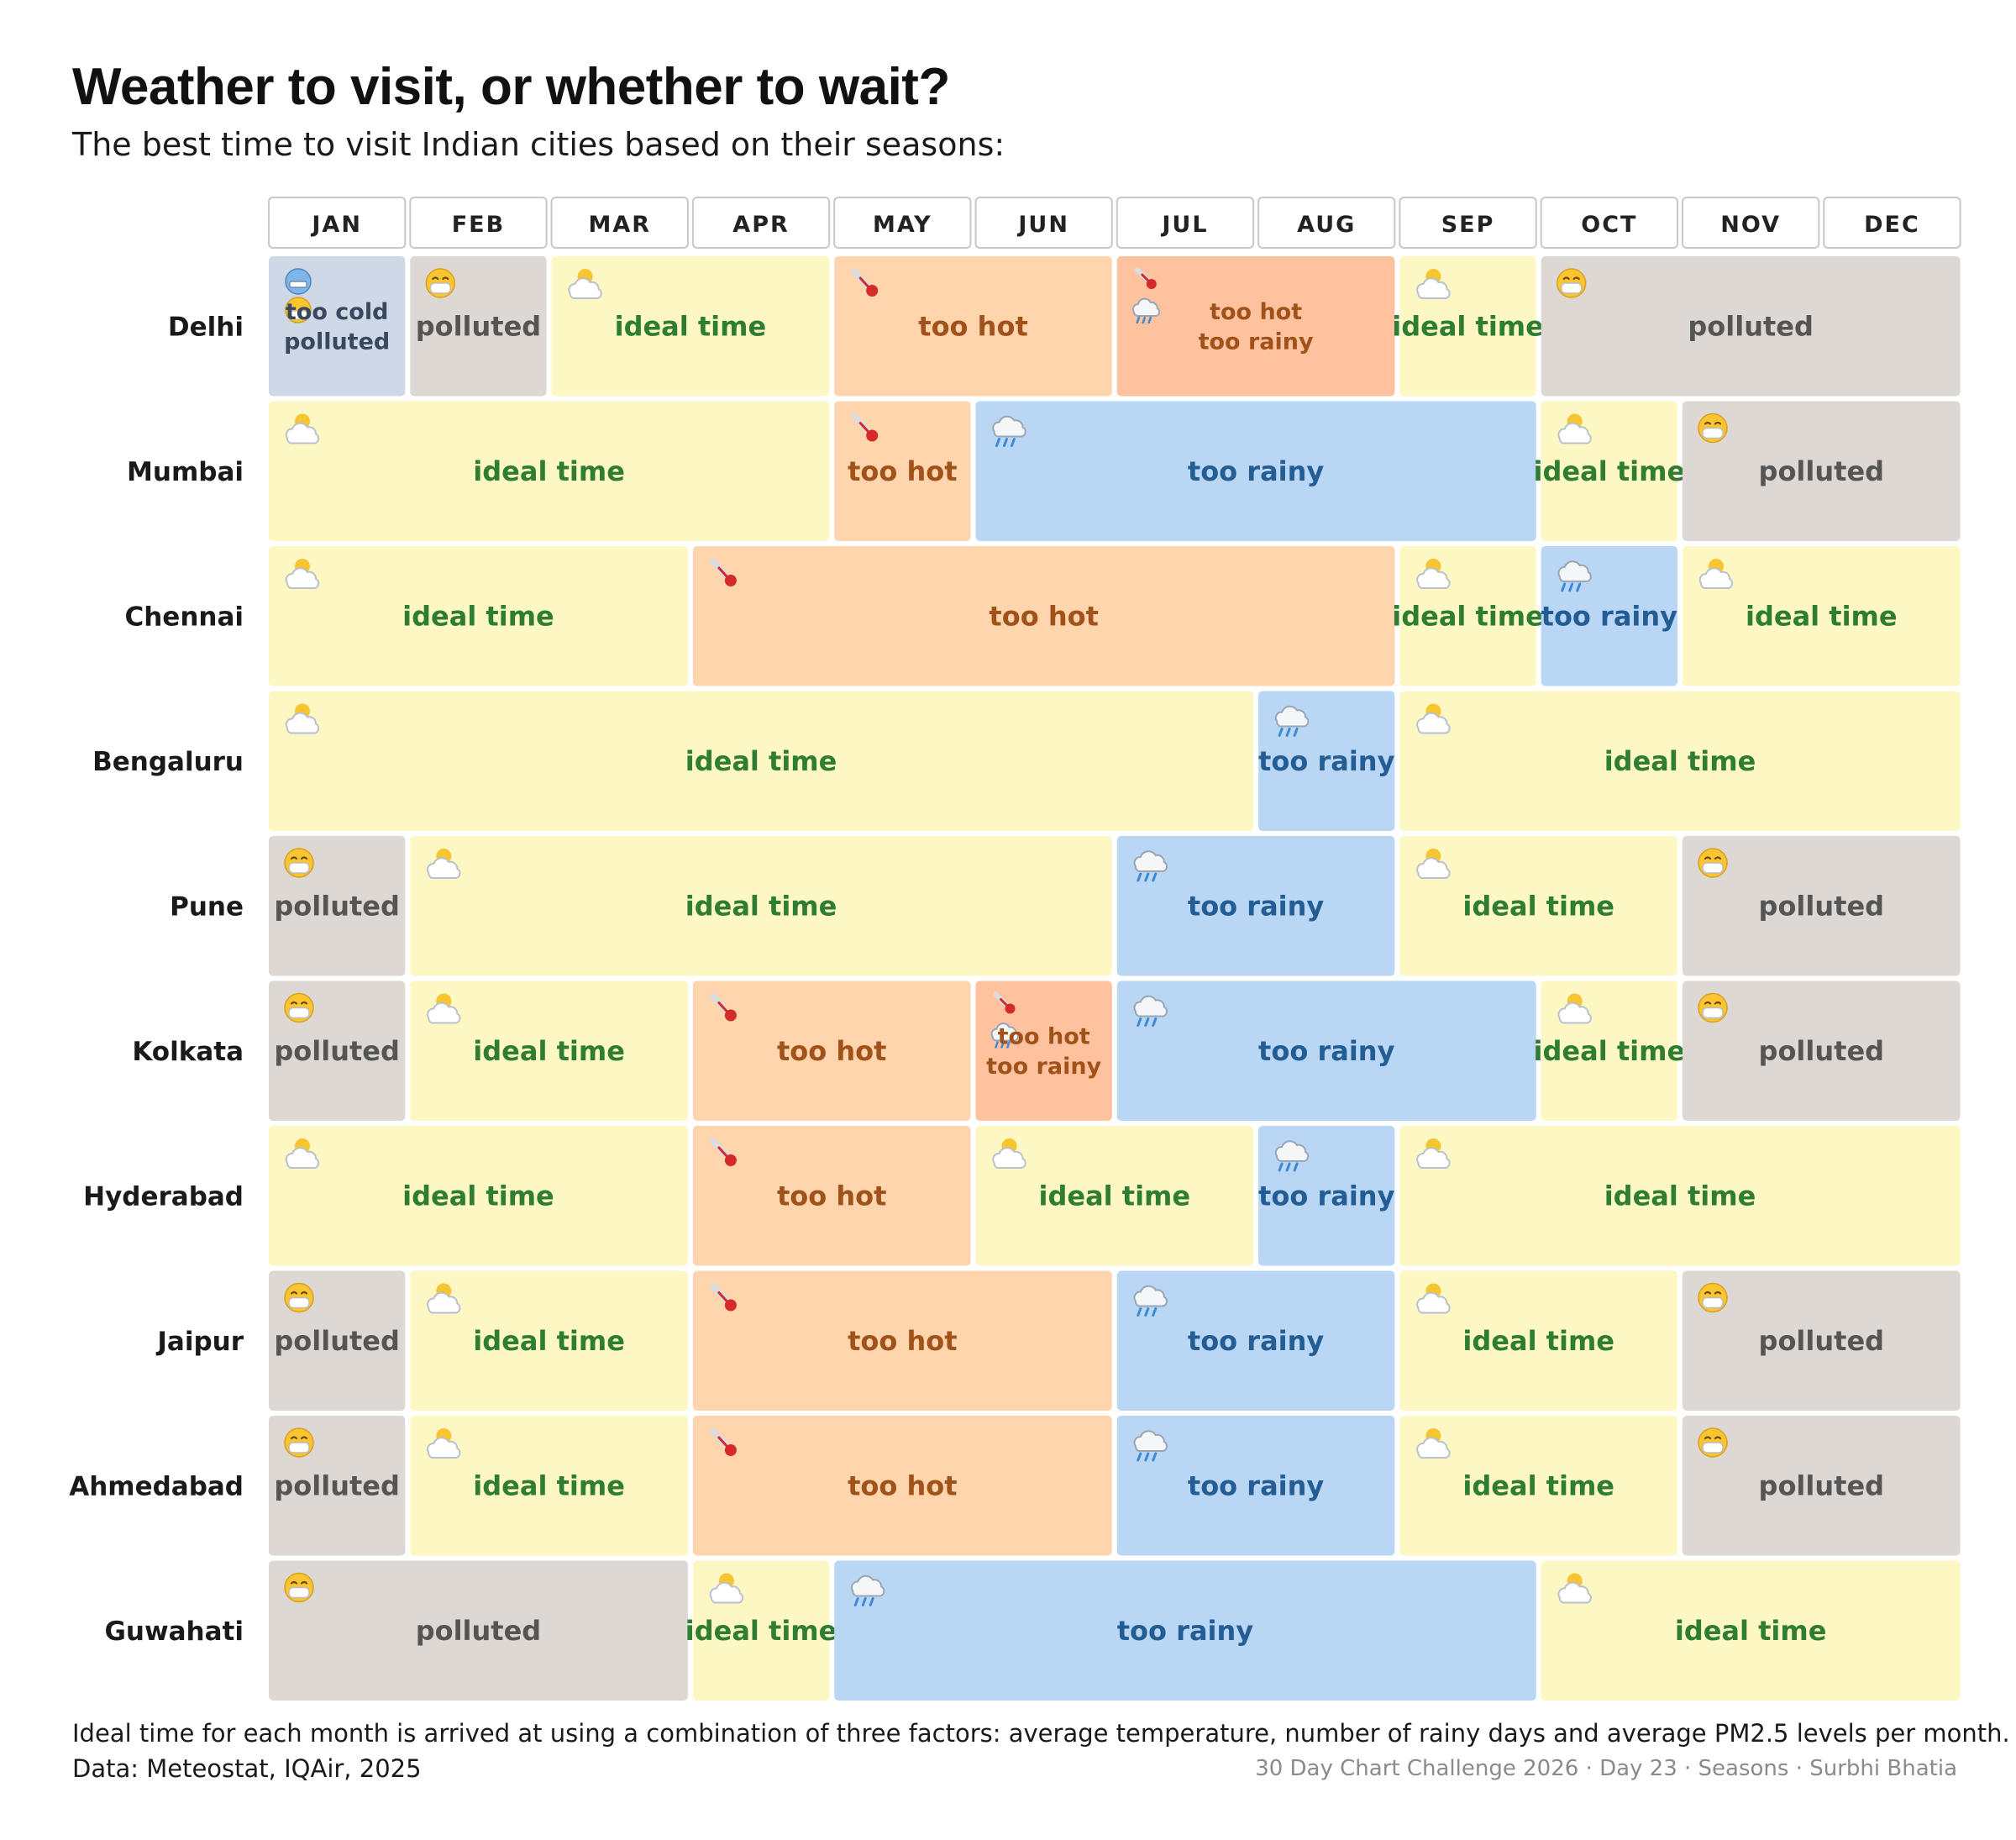 This screenshot has height=1840, width=2016. I want to click on month-label: MAR, so click(619, 225).